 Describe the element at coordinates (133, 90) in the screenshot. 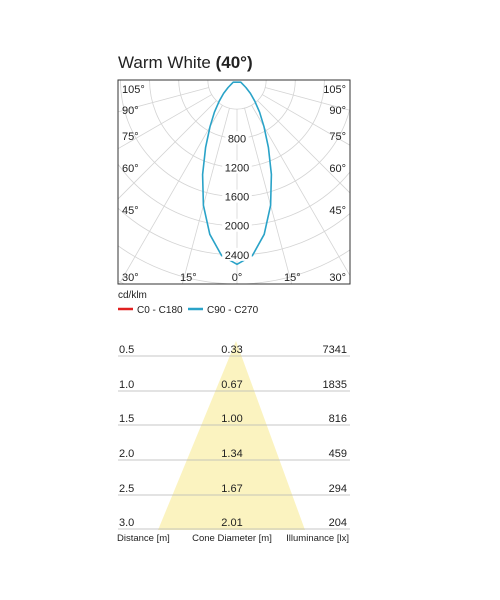

I see `angle-label-left: 105°` at that location.